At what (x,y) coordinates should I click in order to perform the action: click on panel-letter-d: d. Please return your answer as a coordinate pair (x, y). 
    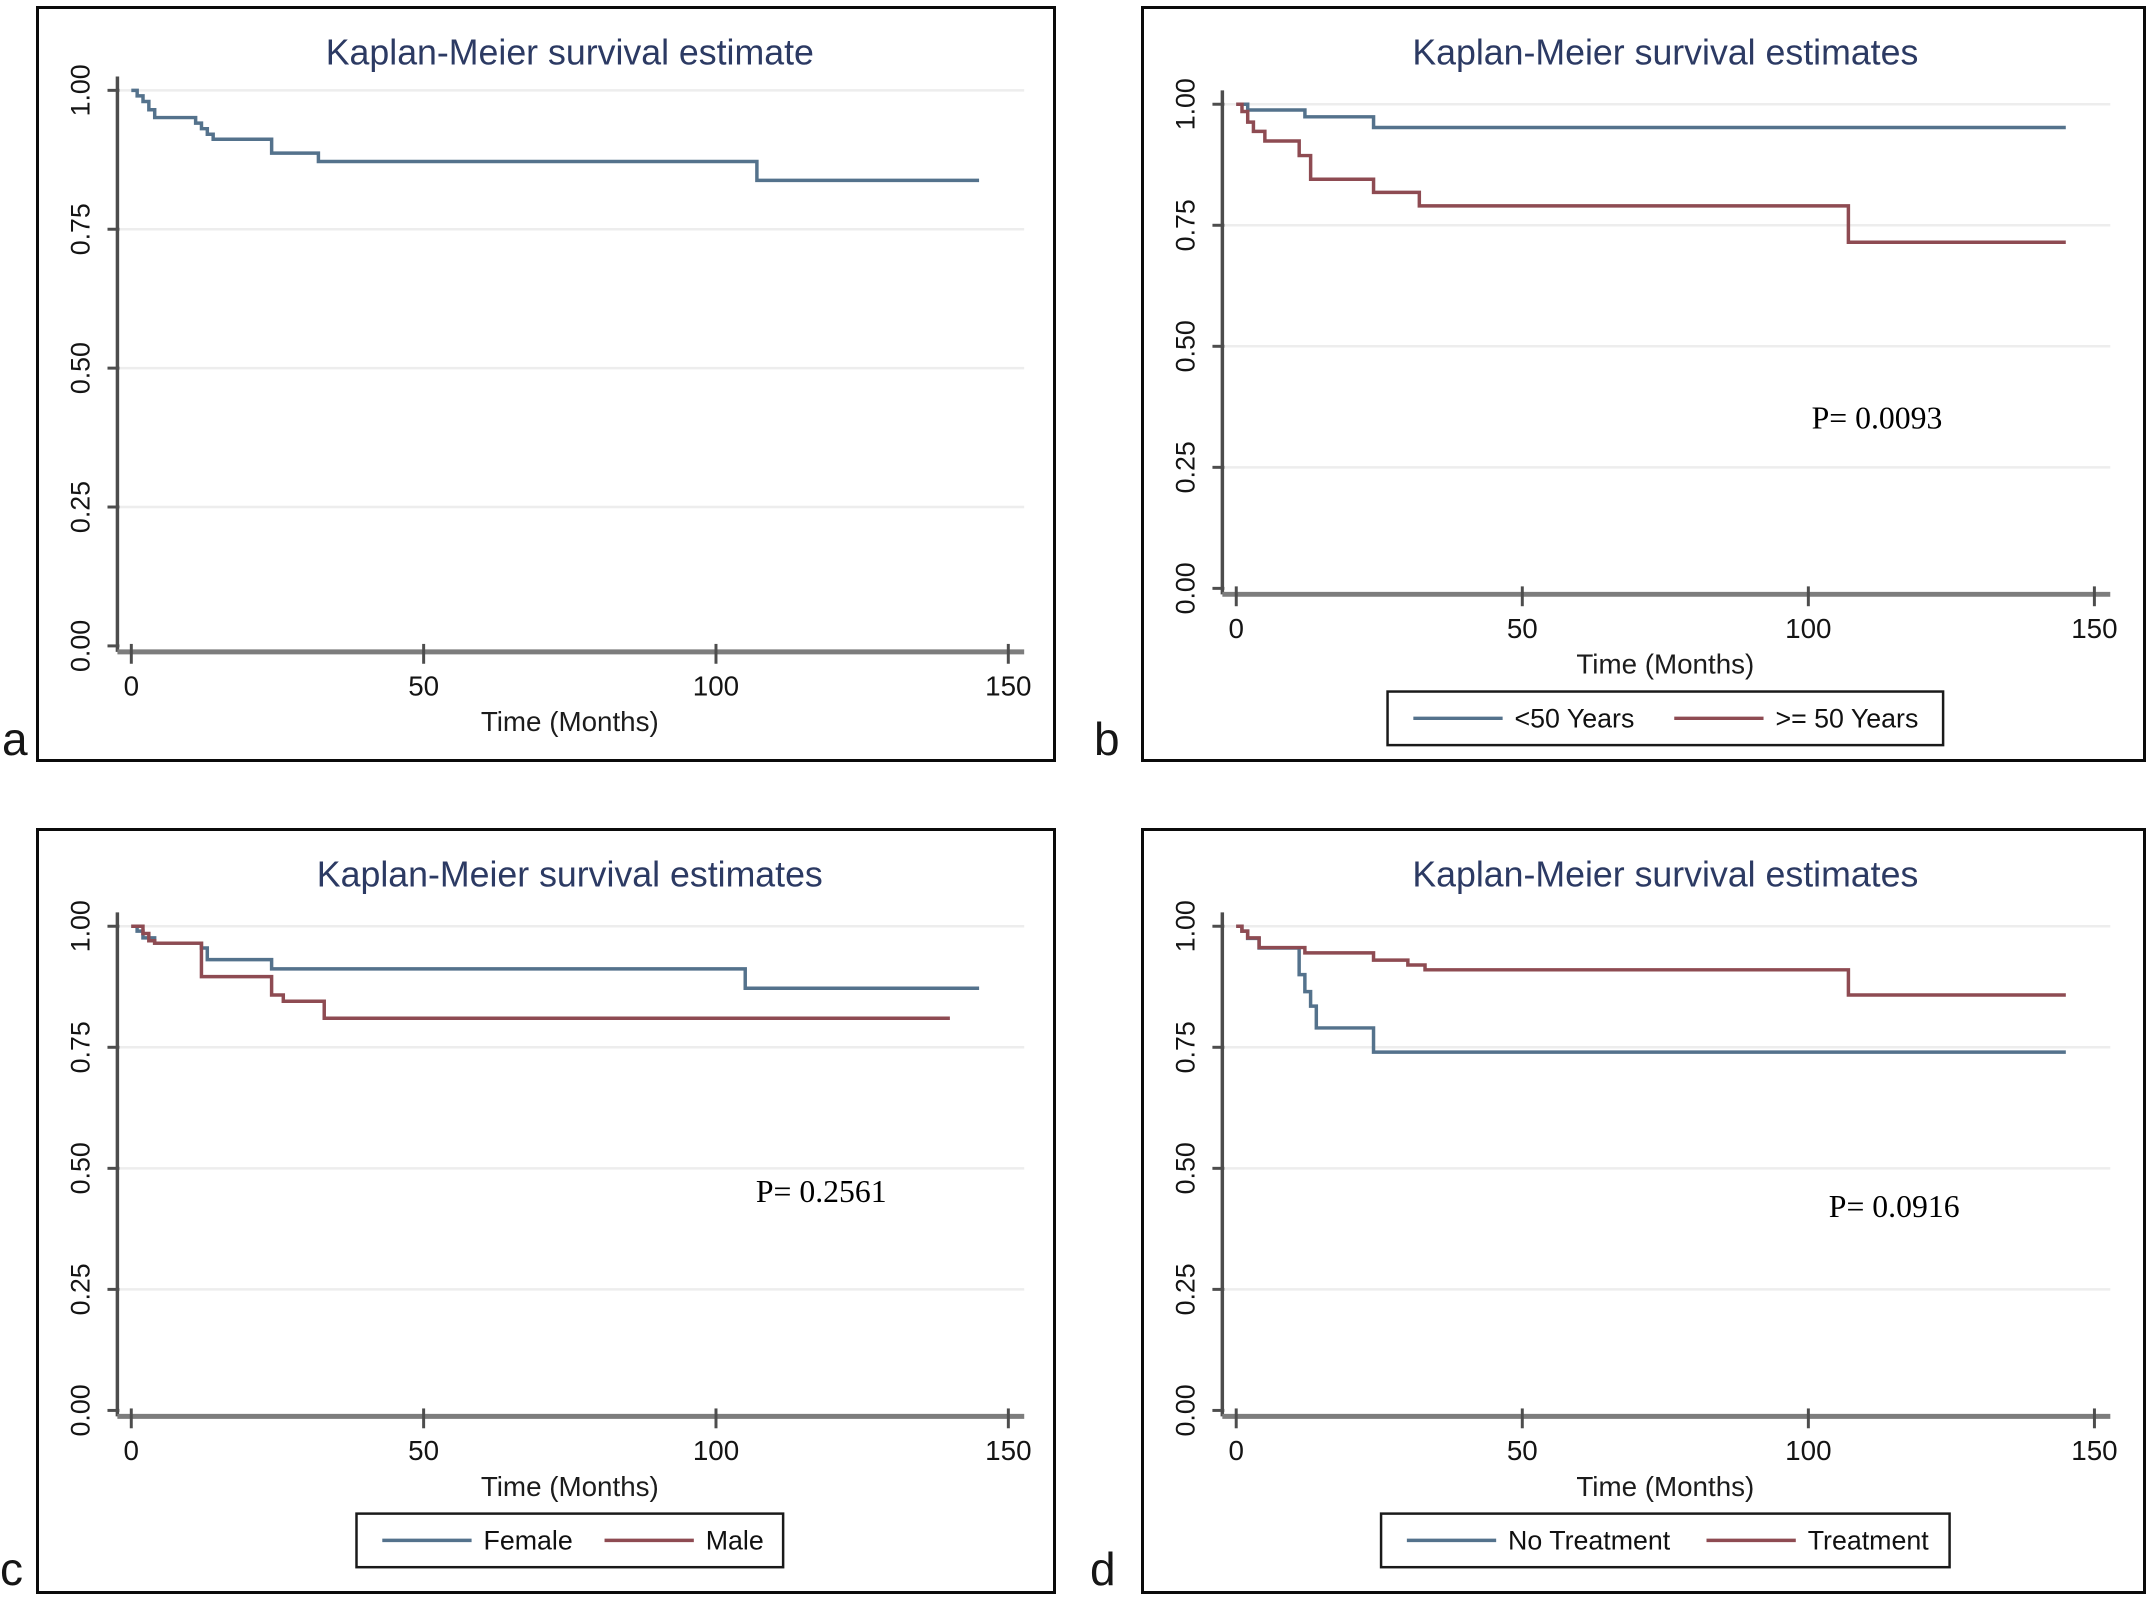
    Looking at the image, I should click on (1103, 1569).